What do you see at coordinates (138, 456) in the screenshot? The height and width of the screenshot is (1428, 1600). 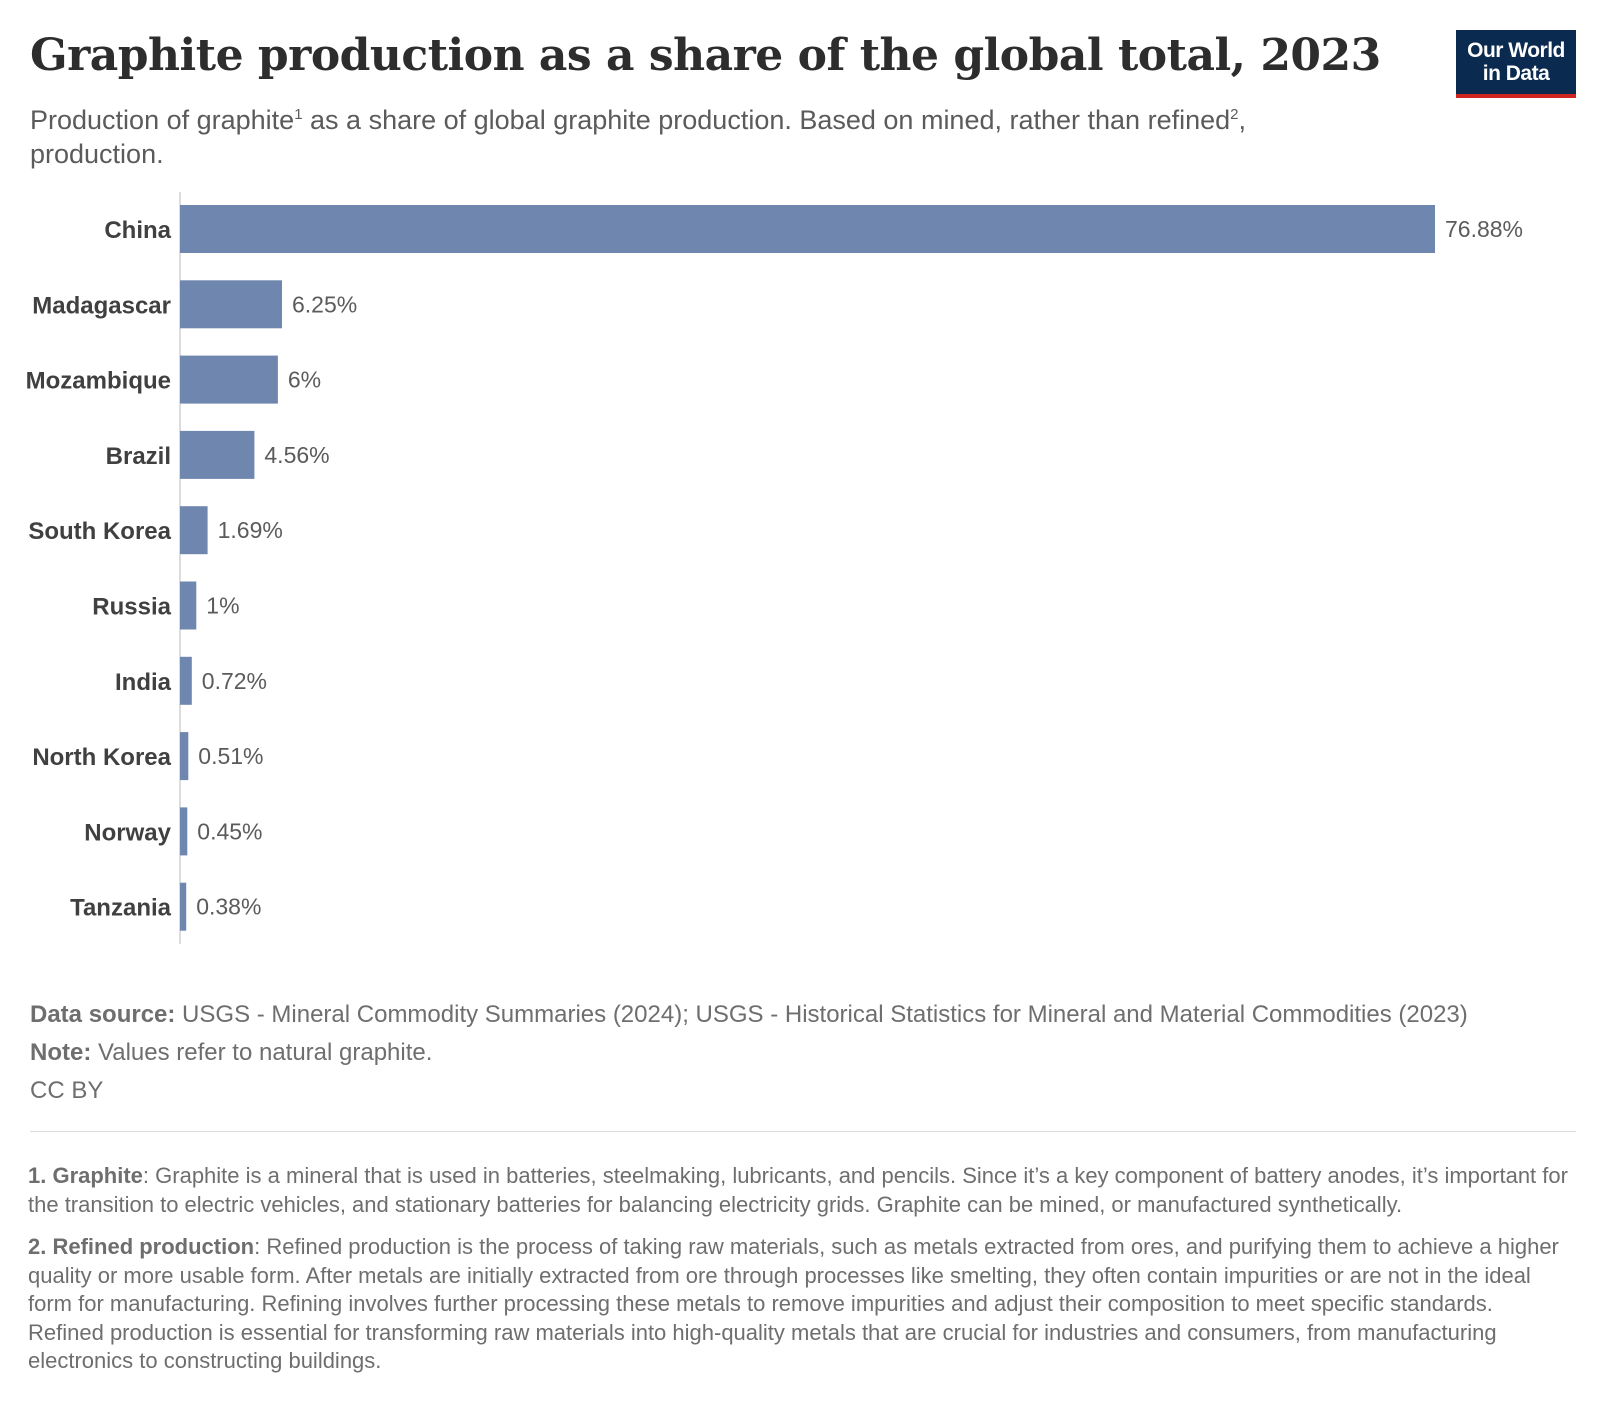 I see `category-label: Brazil` at bounding box center [138, 456].